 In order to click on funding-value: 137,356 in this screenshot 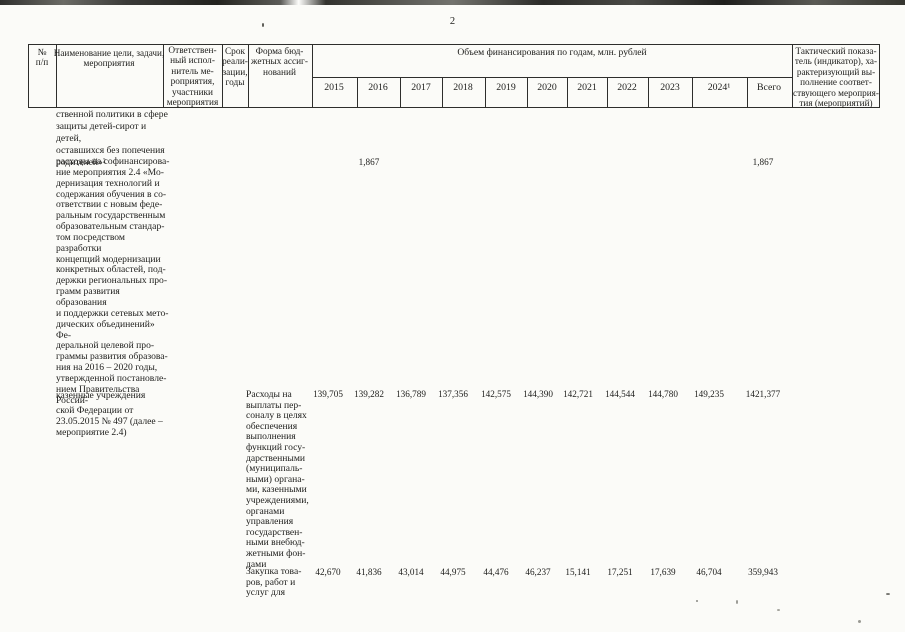, I will do `click(453, 394)`.